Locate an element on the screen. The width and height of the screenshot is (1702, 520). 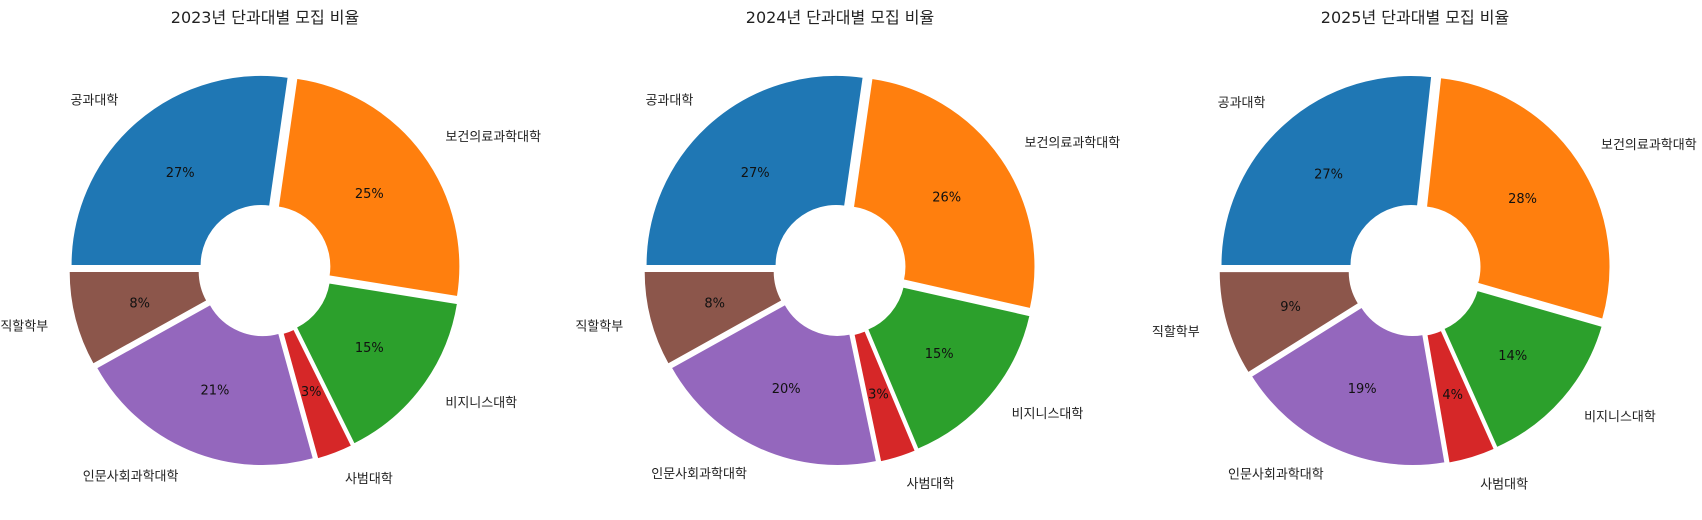
slice-percent-label: 21% is located at coordinates (215, 390).